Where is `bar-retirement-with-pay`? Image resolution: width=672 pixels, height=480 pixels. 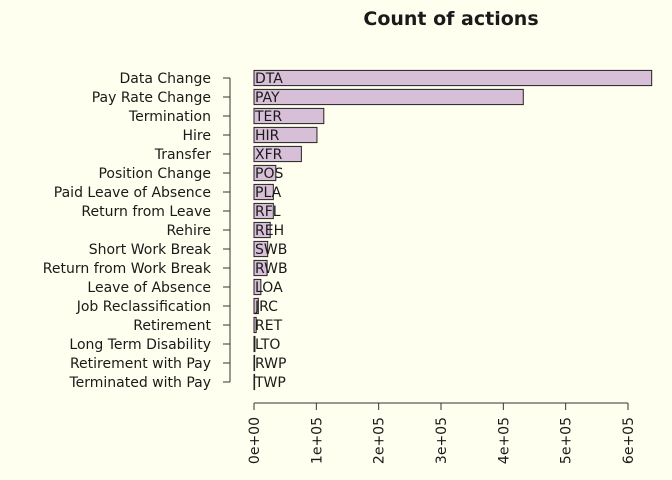
bar-retirement-with-pay is located at coordinates (254, 363).